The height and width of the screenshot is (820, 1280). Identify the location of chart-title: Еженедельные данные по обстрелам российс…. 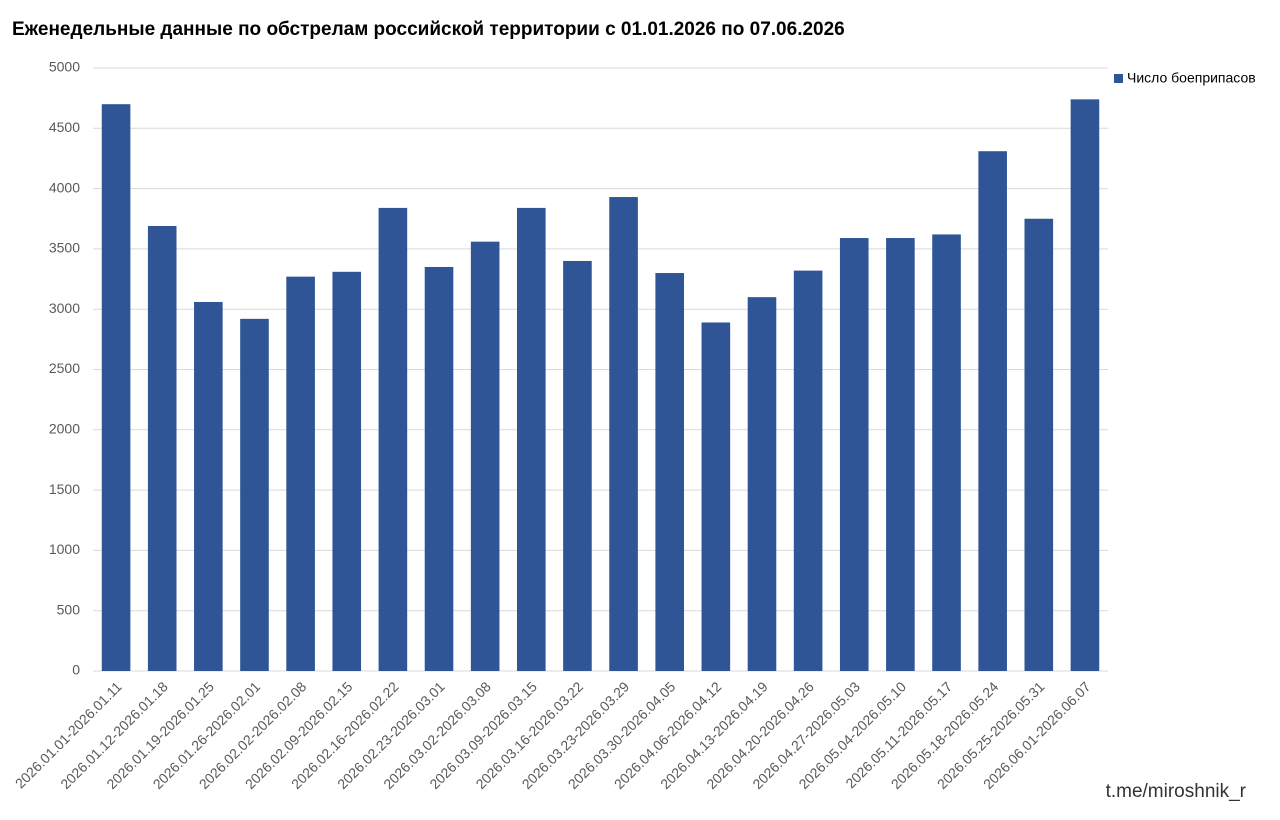
(428, 29).